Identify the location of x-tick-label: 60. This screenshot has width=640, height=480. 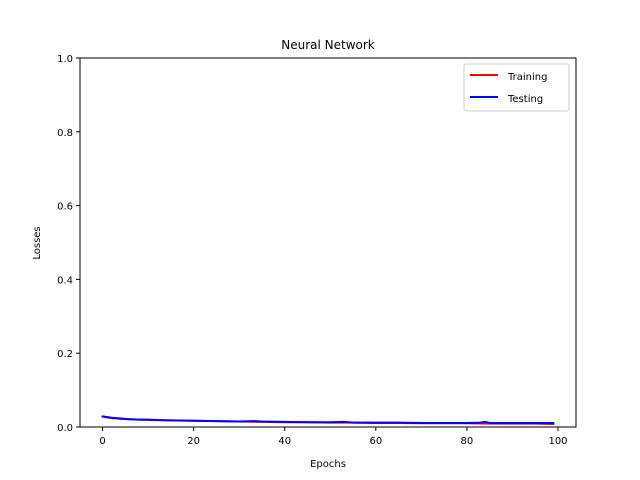
(375, 441).